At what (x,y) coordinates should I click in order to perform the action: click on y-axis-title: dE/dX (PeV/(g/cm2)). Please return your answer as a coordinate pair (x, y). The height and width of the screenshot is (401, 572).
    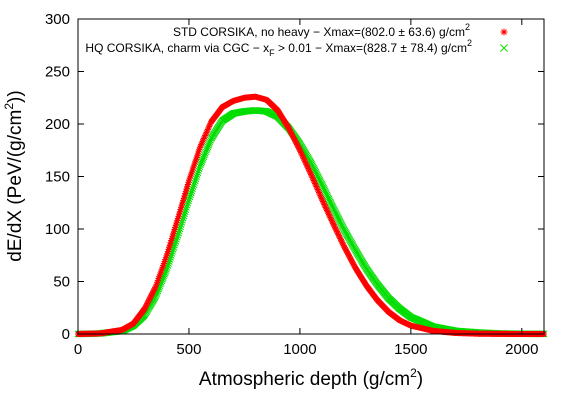
    Looking at the image, I should click on (14, 175).